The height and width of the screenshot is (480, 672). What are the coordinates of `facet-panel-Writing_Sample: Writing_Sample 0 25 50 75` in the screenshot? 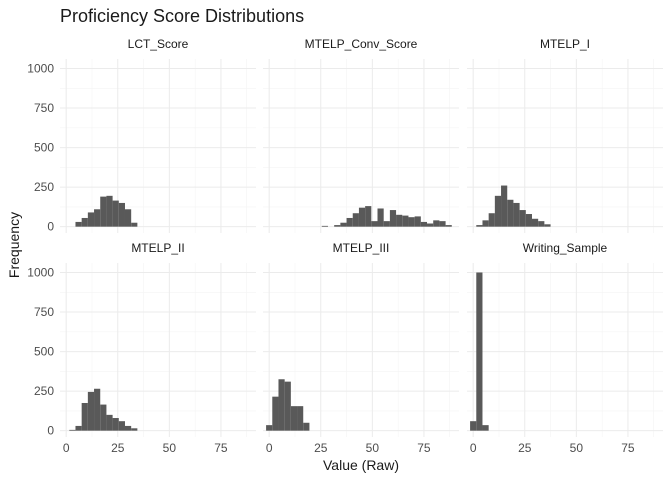 It's located at (565, 348).